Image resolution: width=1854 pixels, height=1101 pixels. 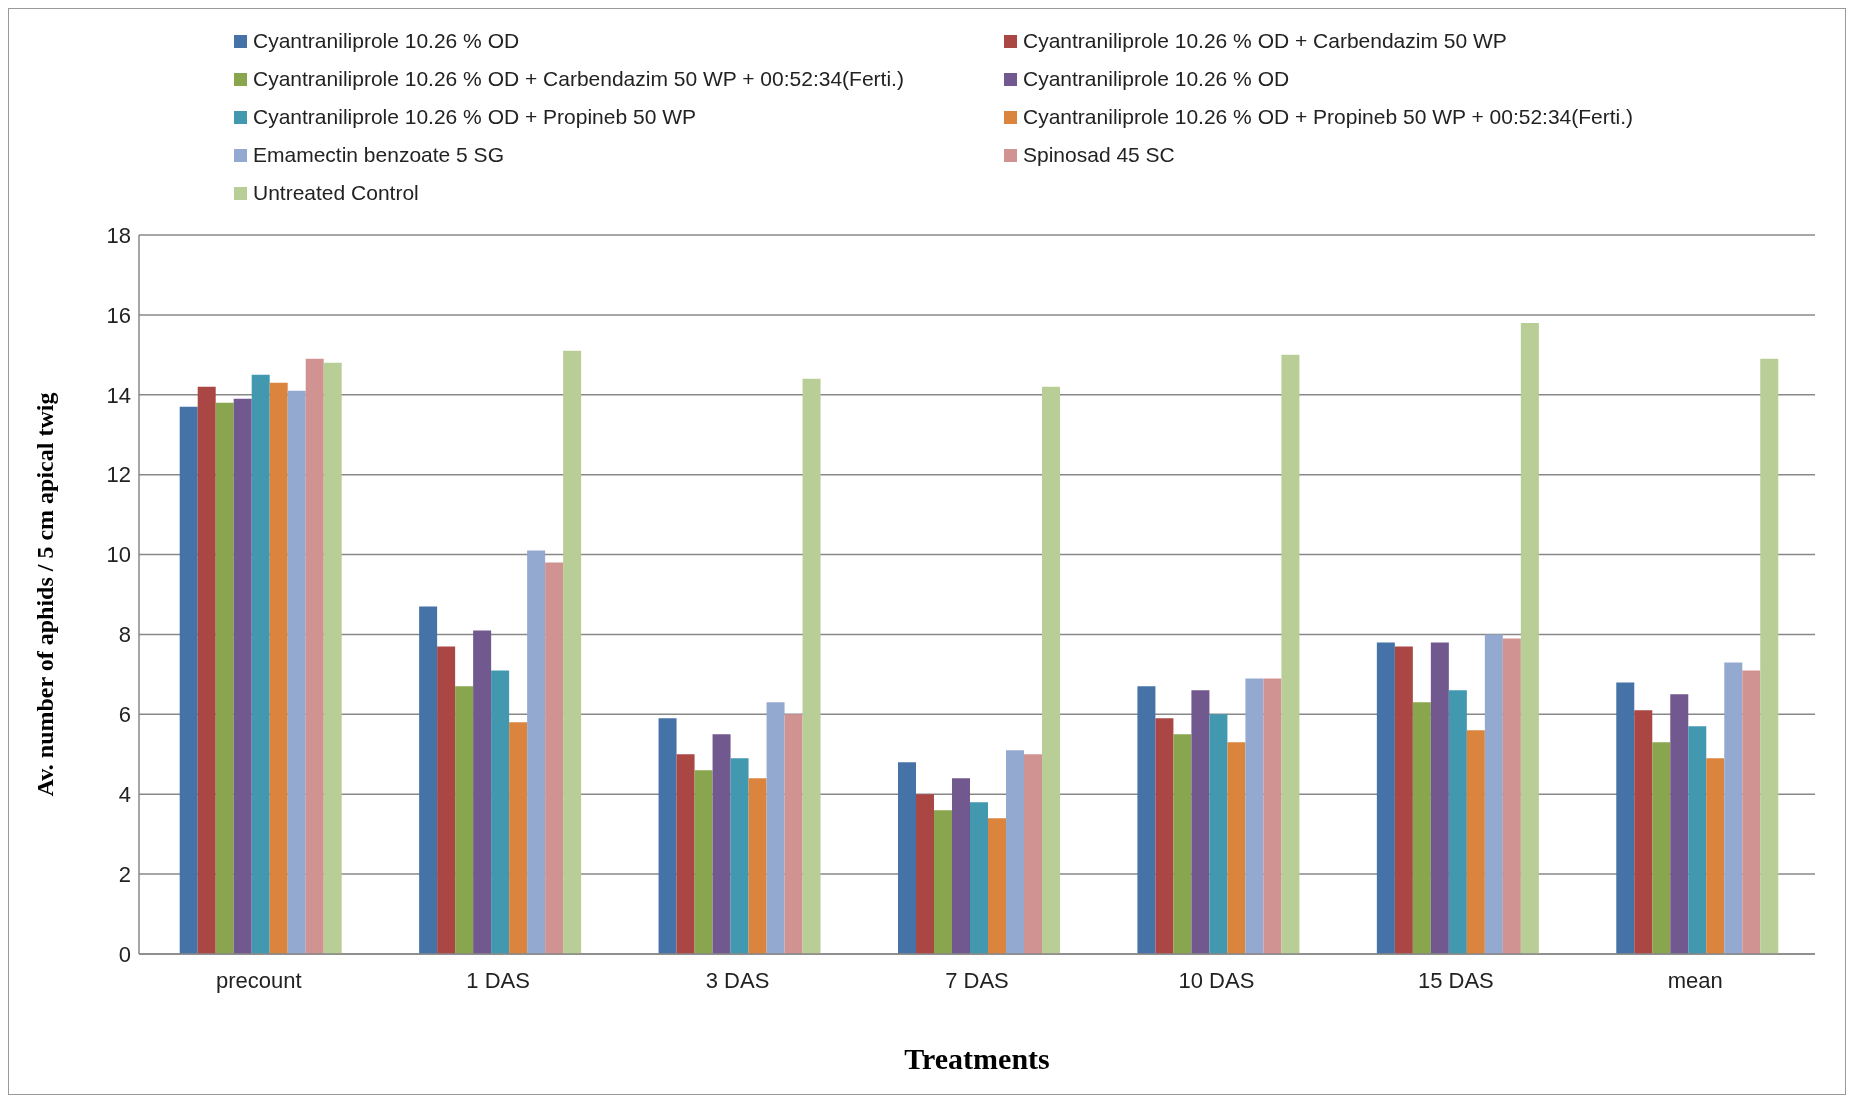 What do you see at coordinates (1265, 41) in the screenshot?
I see `legend-label: Cyantraniliprole 10.26 % OD + Carbendazim 50 WP` at bounding box center [1265, 41].